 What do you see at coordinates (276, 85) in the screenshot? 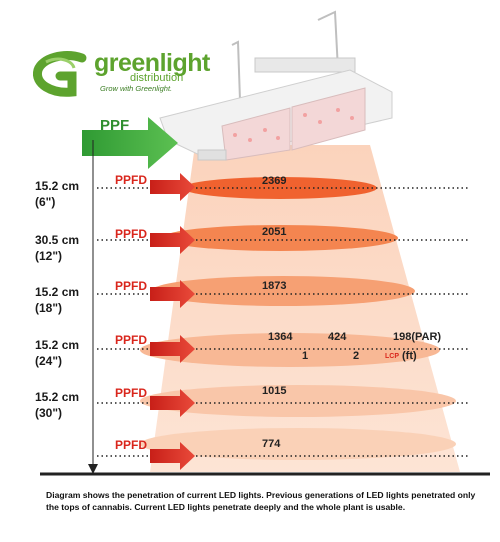
I see `led-fixture-icon` at bounding box center [276, 85].